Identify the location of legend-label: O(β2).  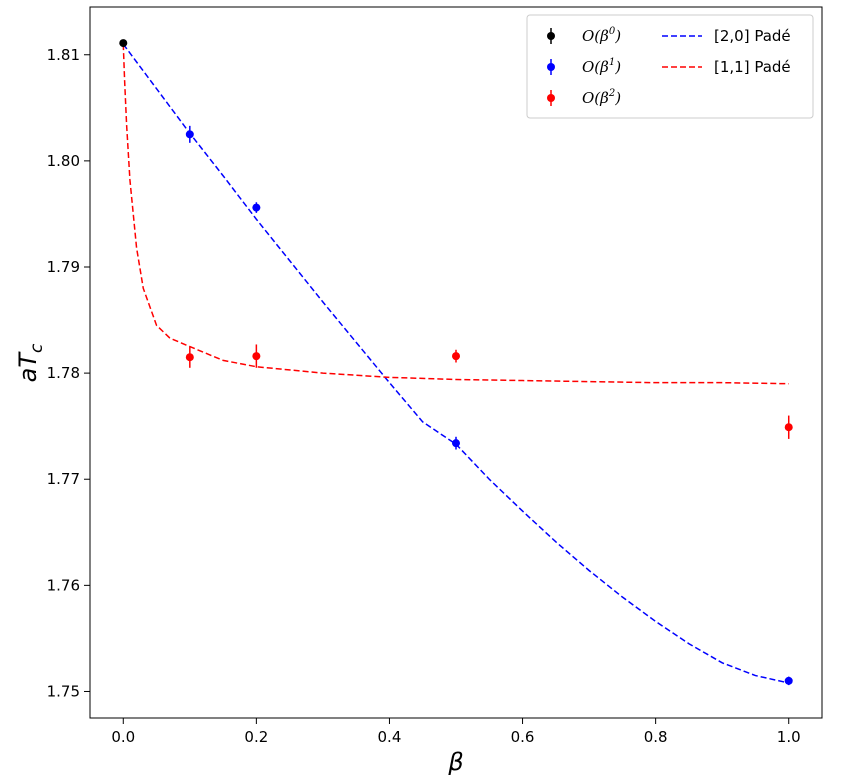
(601, 97).